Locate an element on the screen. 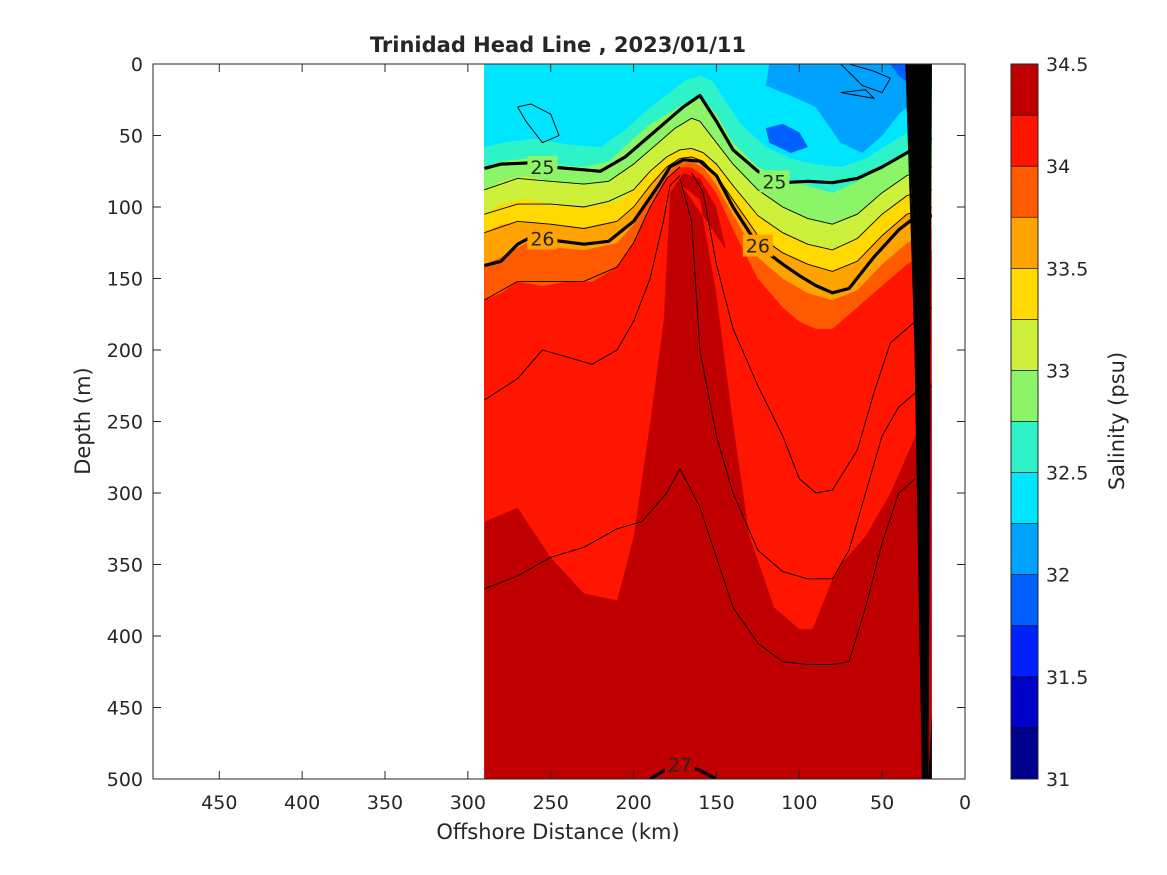  bathymetry-edge is located at coordinates (948, 421).